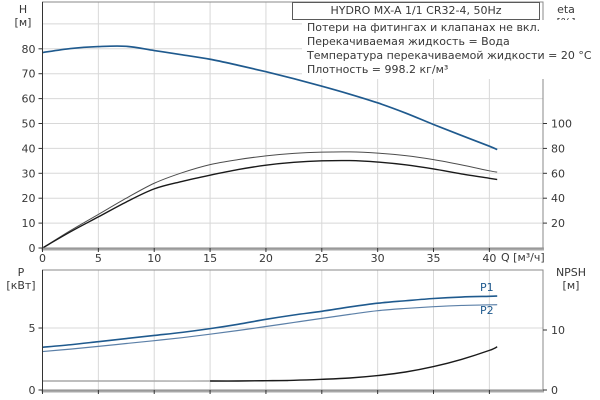  Describe the element at coordinates (558, 330) in the screenshot. I see `y-right-tick-label: 10` at that location.